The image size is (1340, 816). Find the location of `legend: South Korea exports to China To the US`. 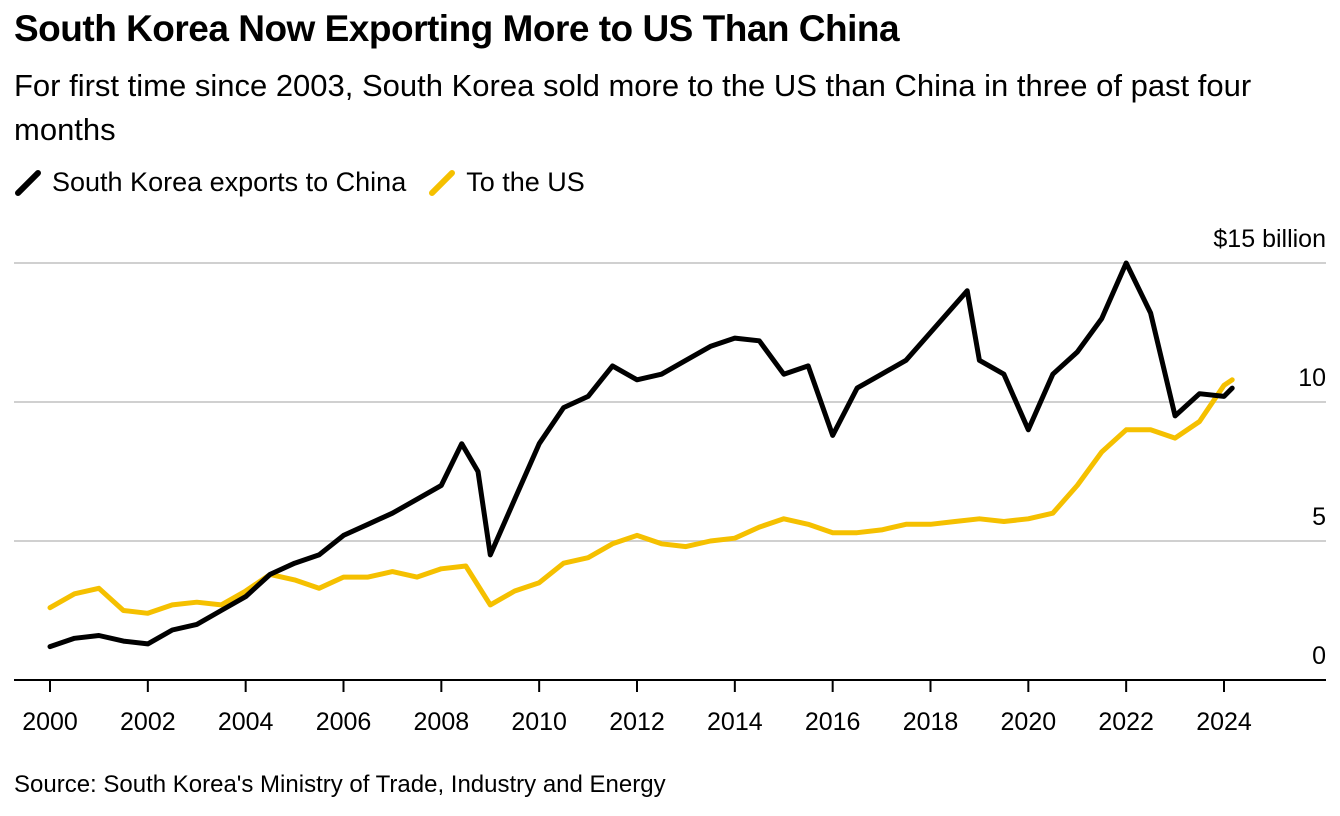

legend: South Korea exports to China To the US is located at coordinates (310, 182).